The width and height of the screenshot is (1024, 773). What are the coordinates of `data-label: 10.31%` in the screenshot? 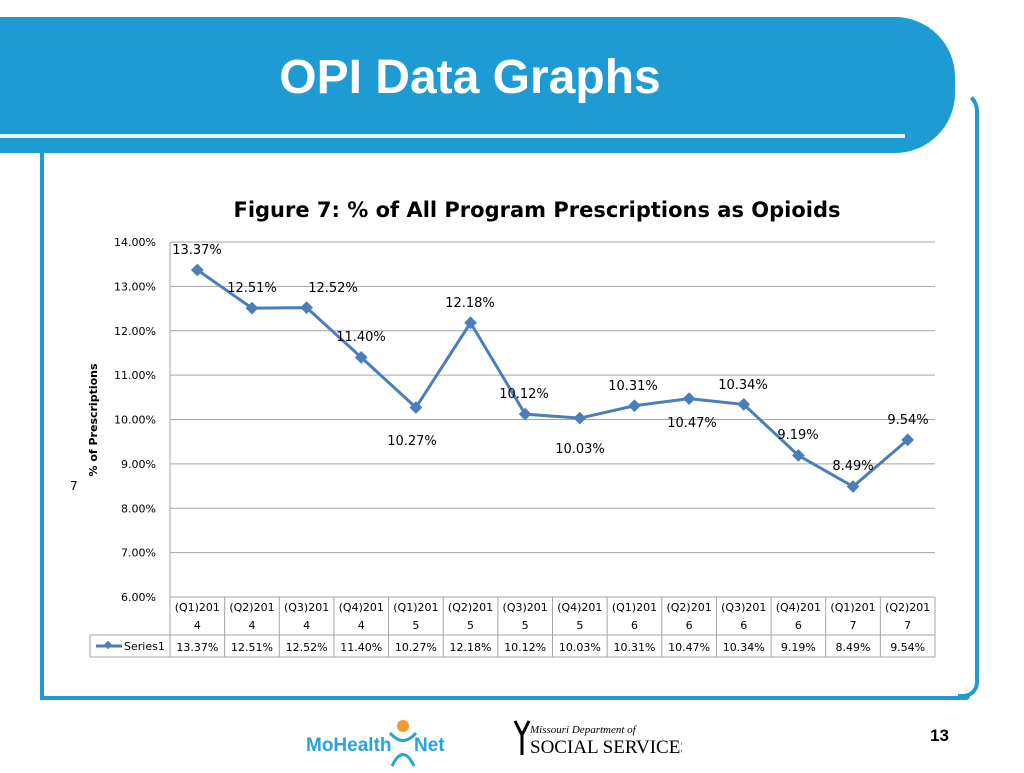 It's located at (633, 386).